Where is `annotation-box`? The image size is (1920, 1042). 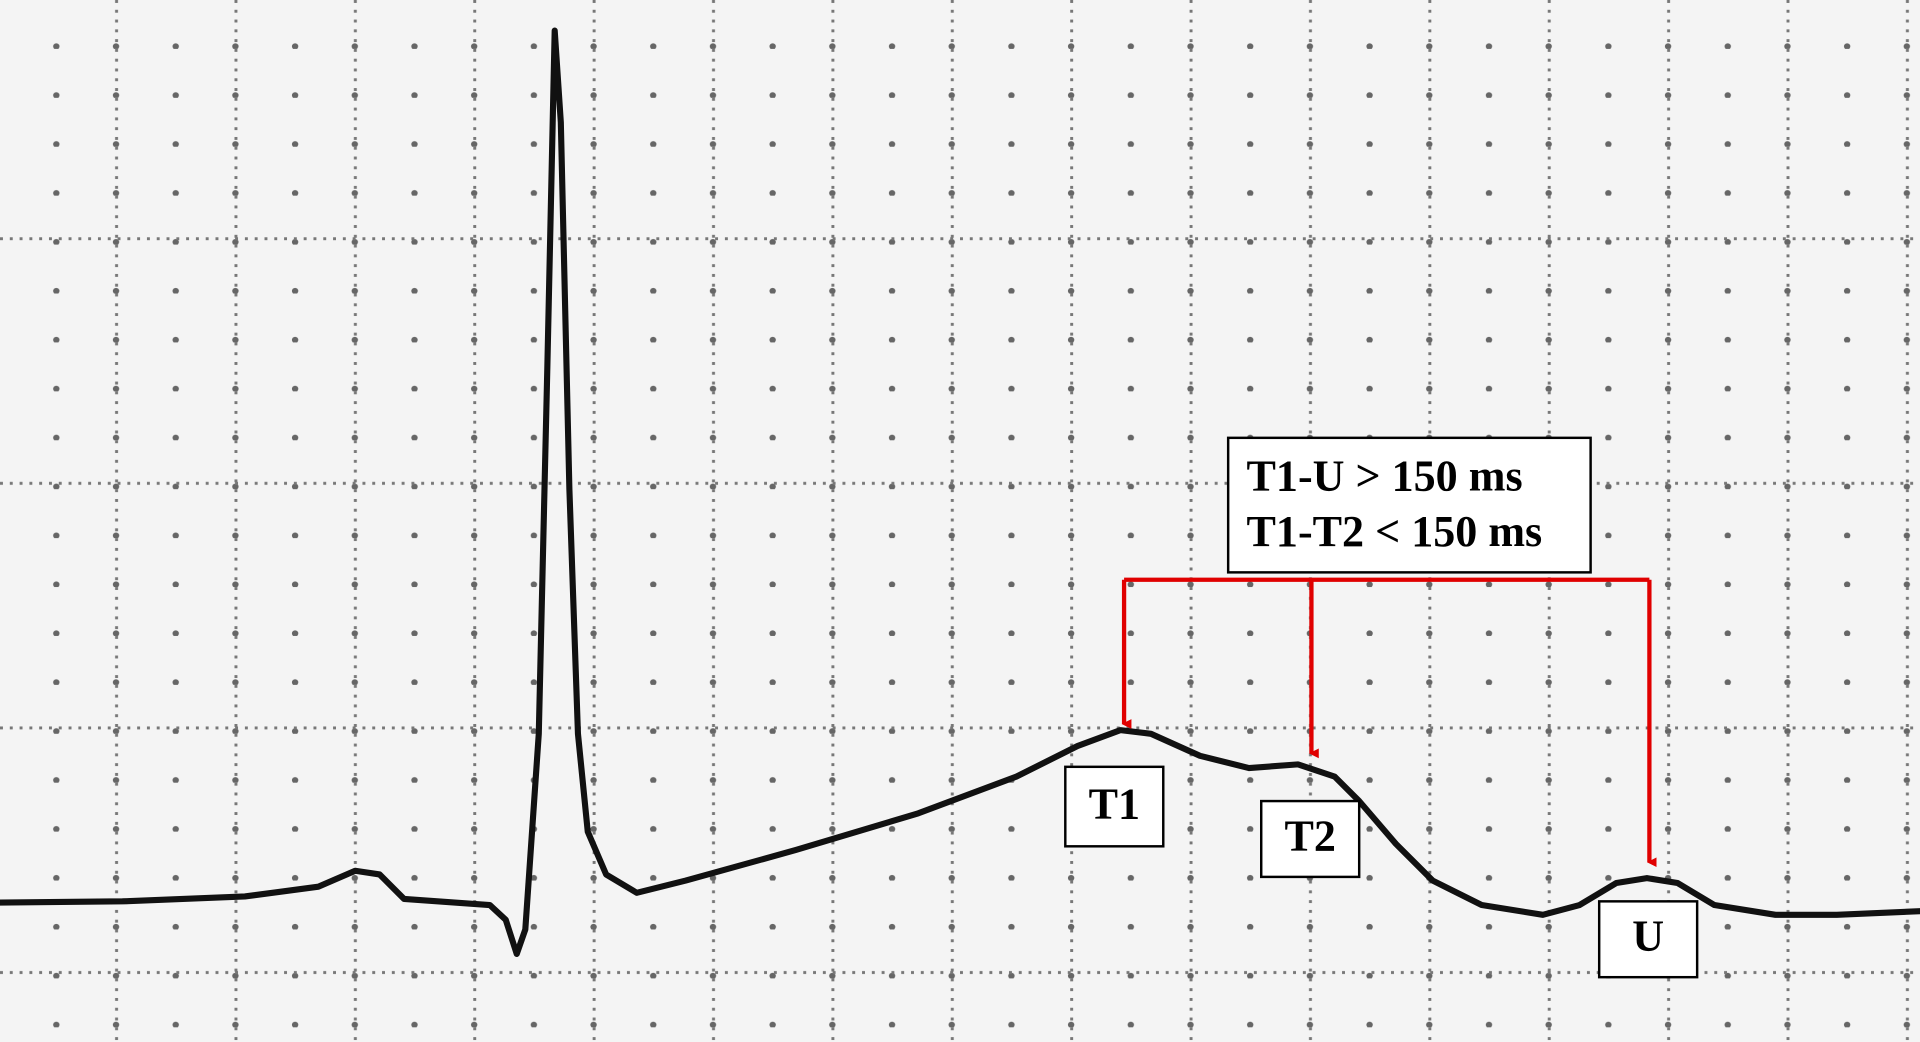
annotation-box is located at coordinates (1409, 505).